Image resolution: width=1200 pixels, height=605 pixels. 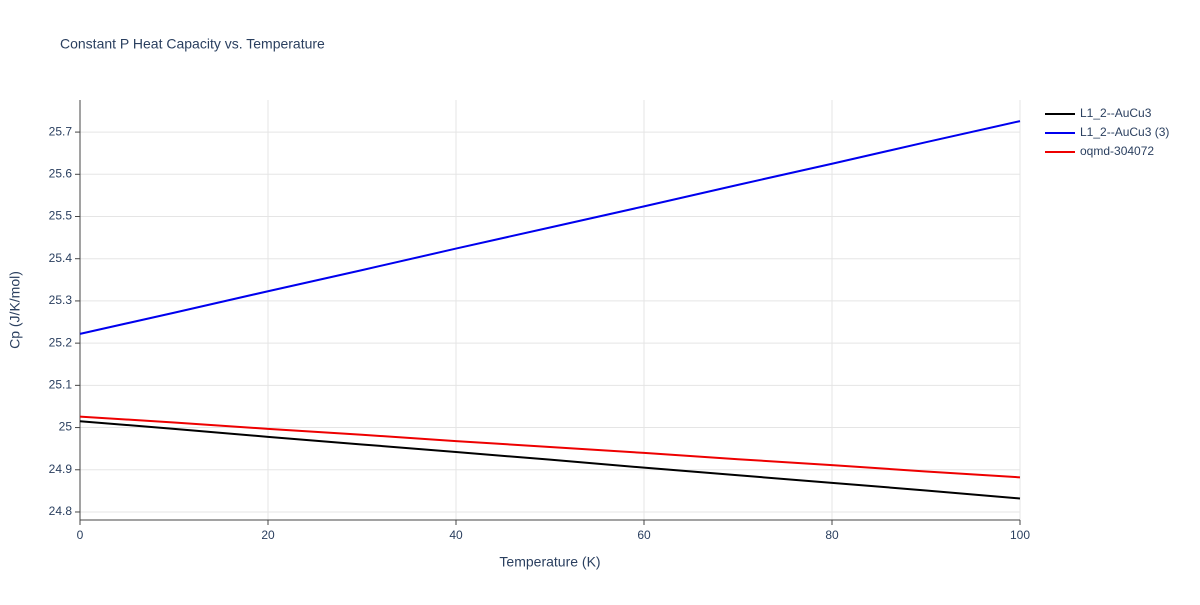 I want to click on y-tick-label: 25.1, so click(x=61, y=385).